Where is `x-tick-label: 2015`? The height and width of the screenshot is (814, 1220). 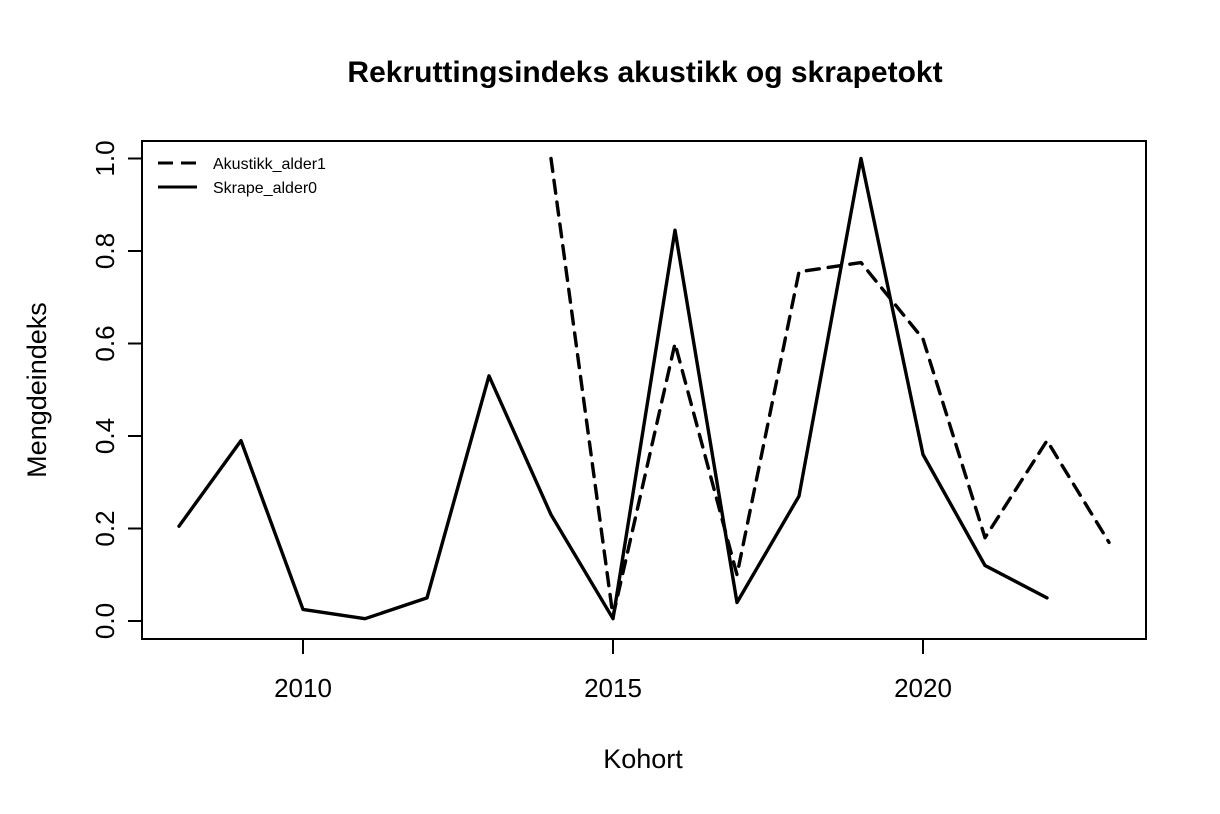
x-tick-label: 2015 is located at coordinates (613, 688).